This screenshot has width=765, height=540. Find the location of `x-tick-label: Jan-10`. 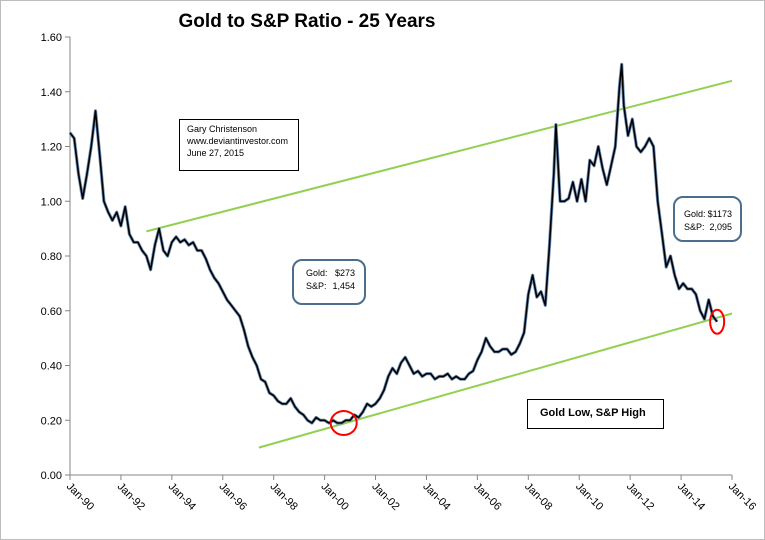

x-tick-label: Jan-10 is located at coordinates (589, 497).